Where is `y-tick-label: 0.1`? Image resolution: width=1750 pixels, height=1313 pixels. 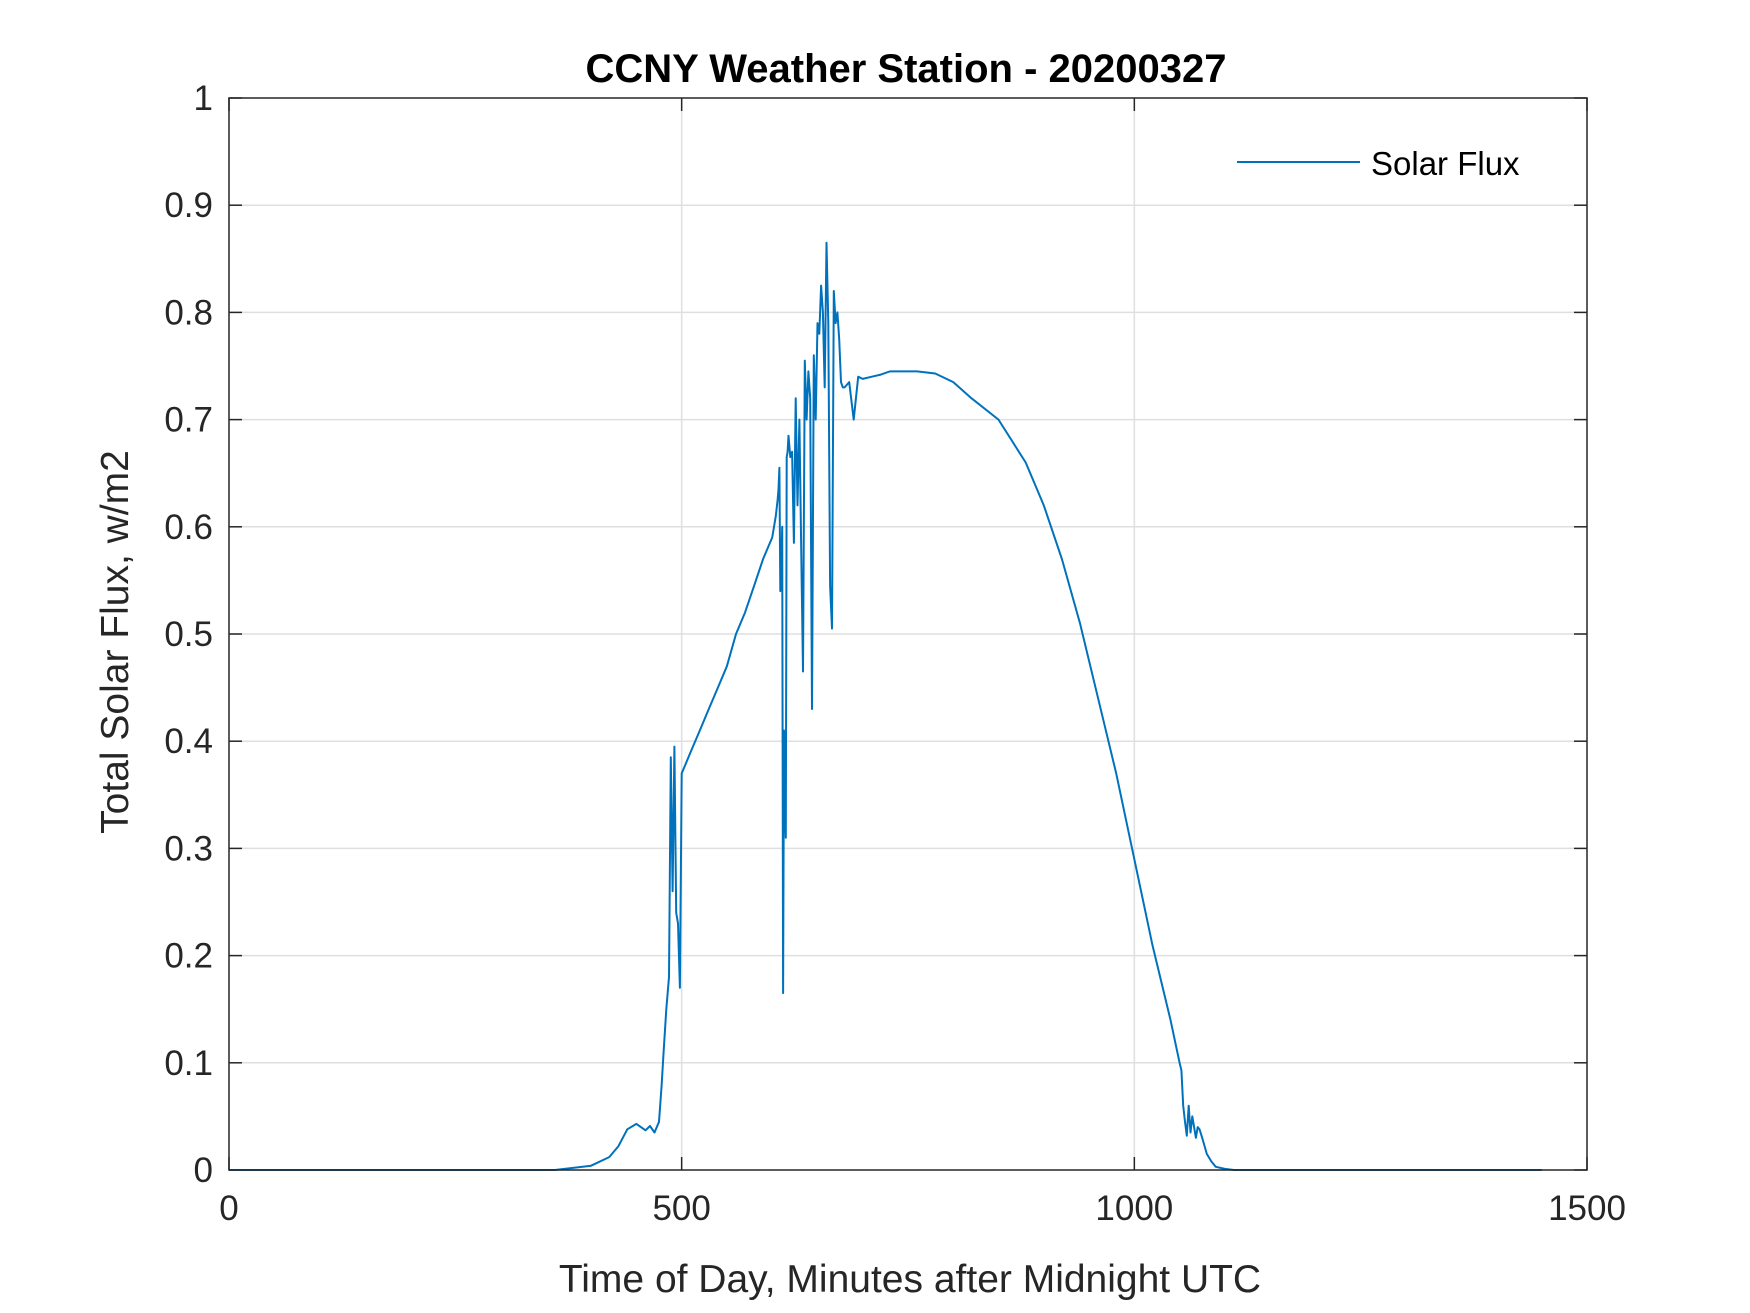
y-tick-label: 0.1 is located at coordinates (188, 1063).